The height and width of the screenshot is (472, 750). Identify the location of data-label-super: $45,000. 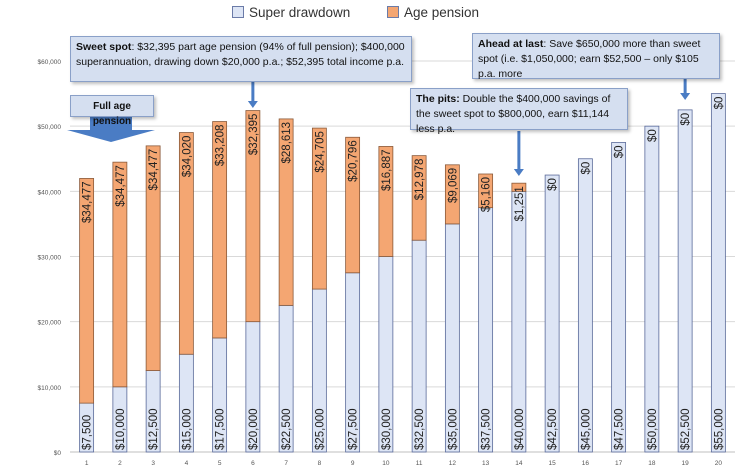
(586, 429).